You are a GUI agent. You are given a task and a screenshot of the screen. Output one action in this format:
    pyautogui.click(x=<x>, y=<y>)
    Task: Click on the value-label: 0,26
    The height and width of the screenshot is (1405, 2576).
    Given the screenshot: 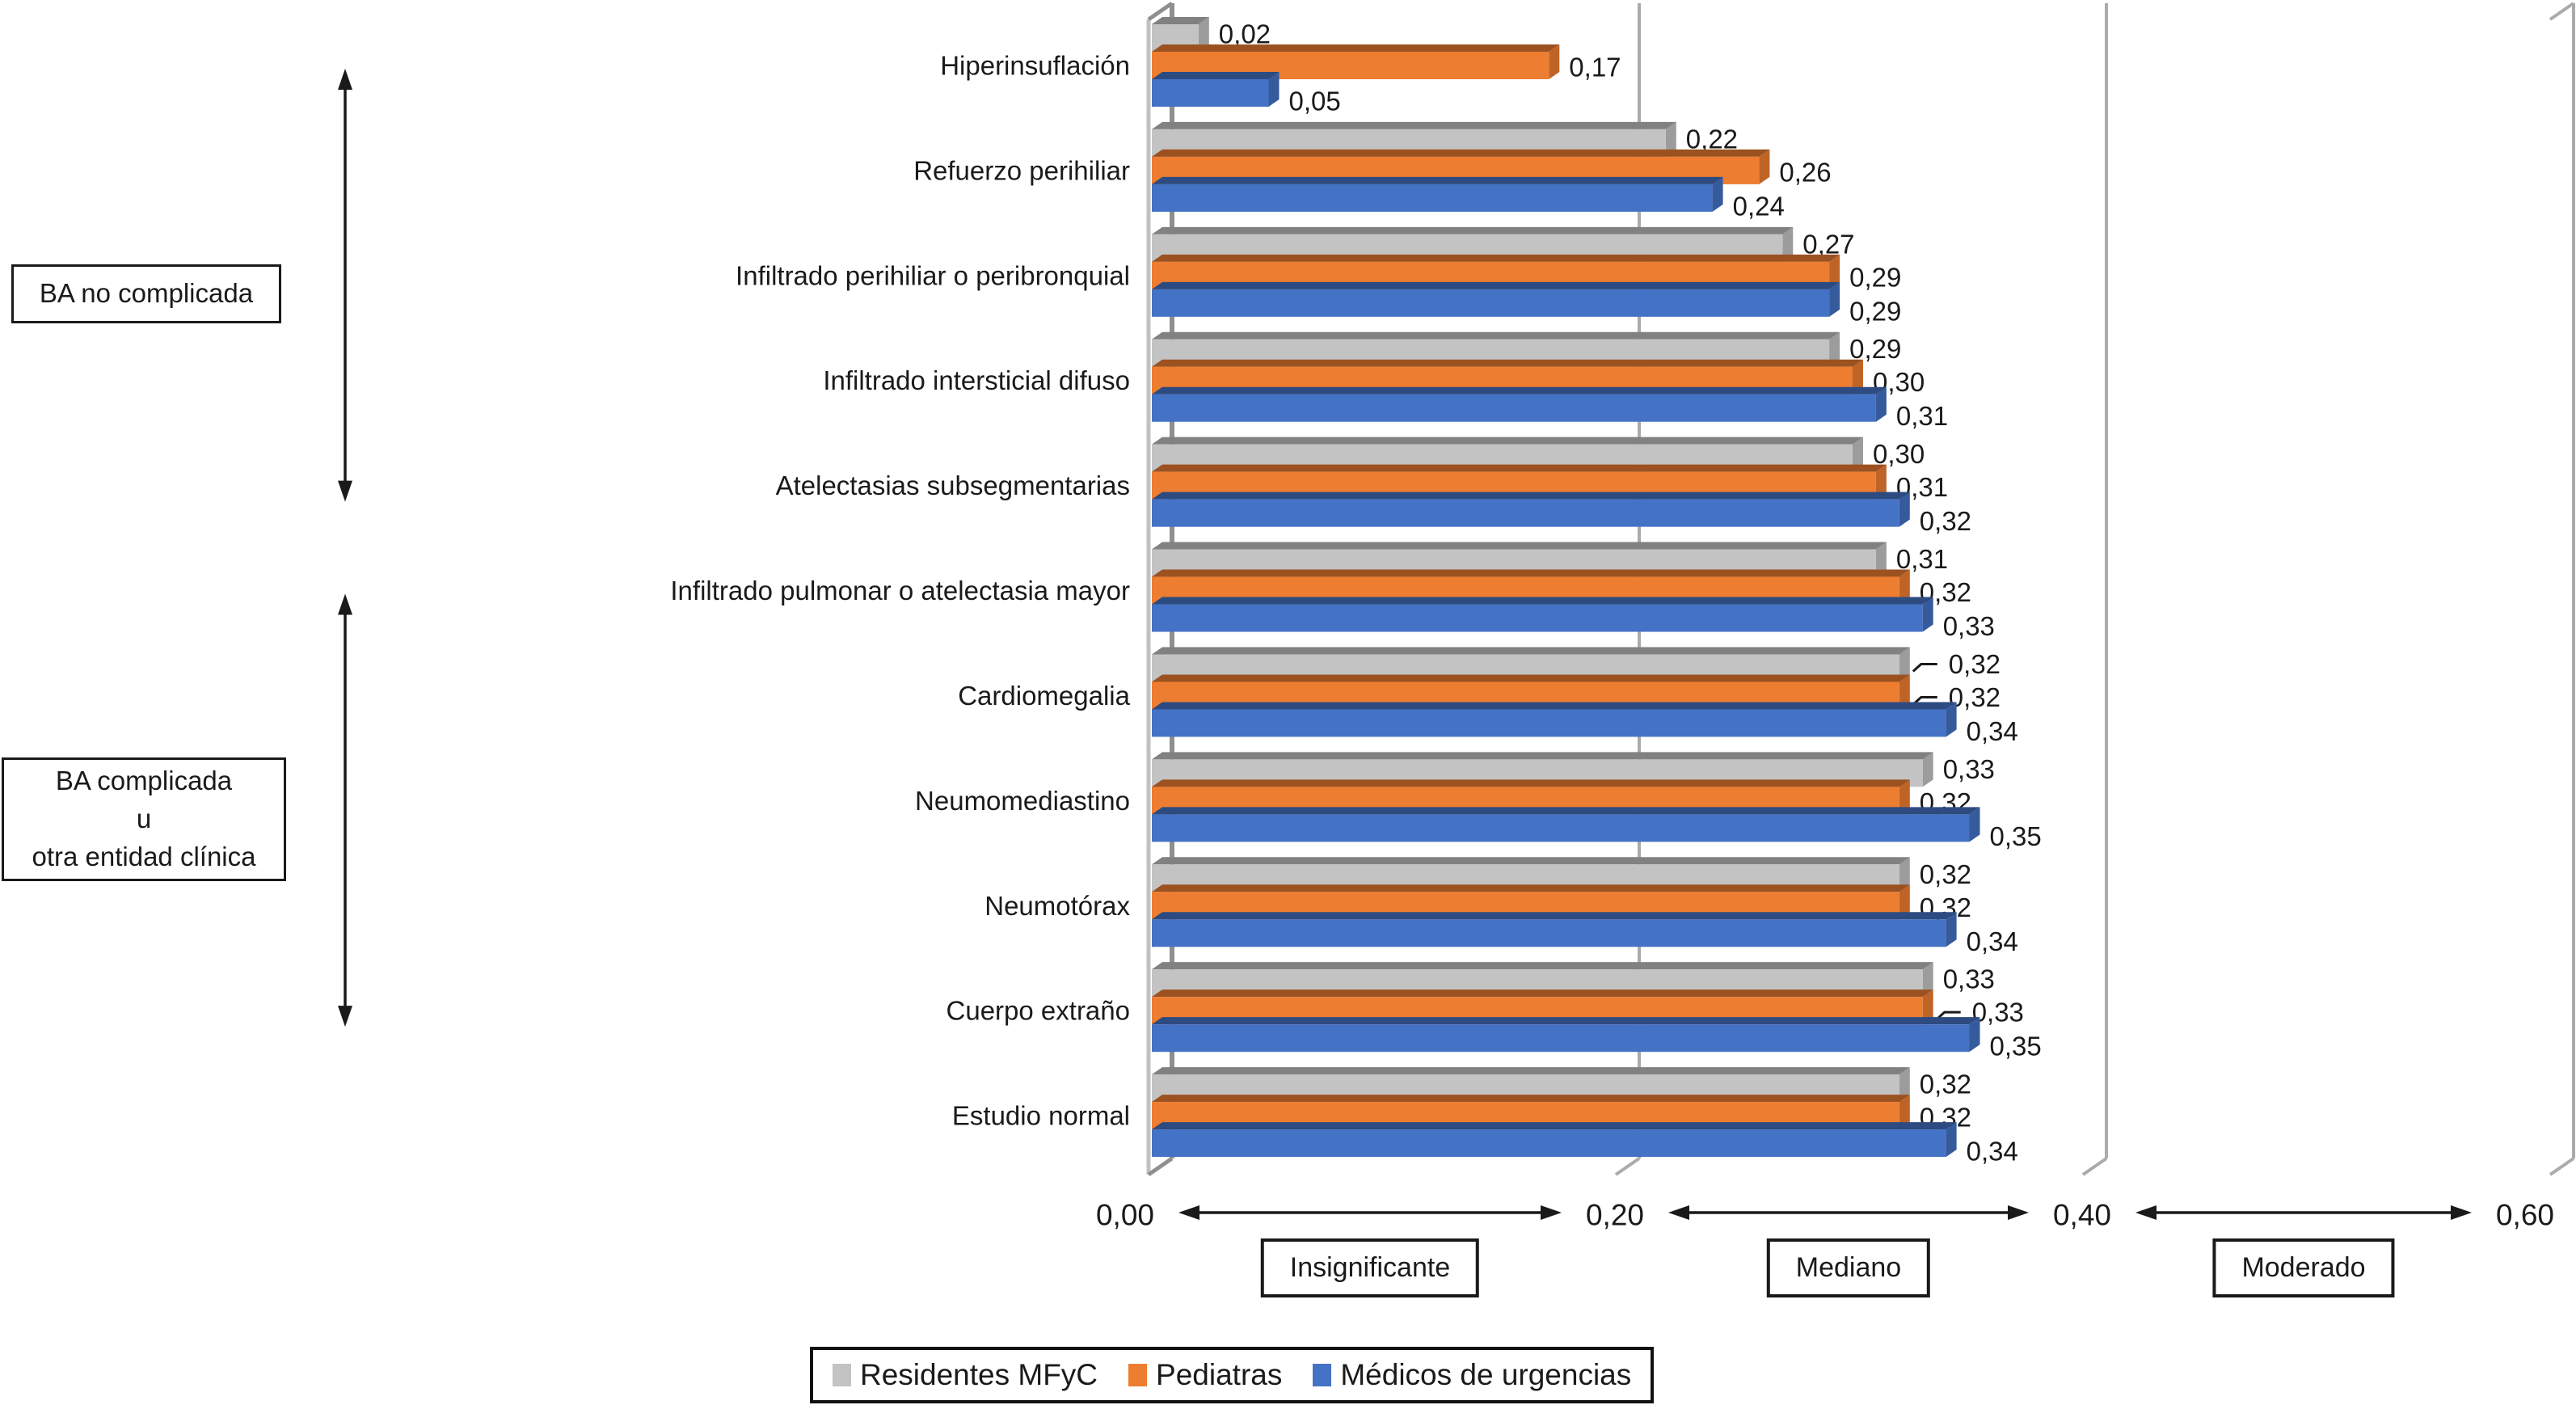 What is the action you would take?
    pyautogui.click(x=1805, y=172)
    